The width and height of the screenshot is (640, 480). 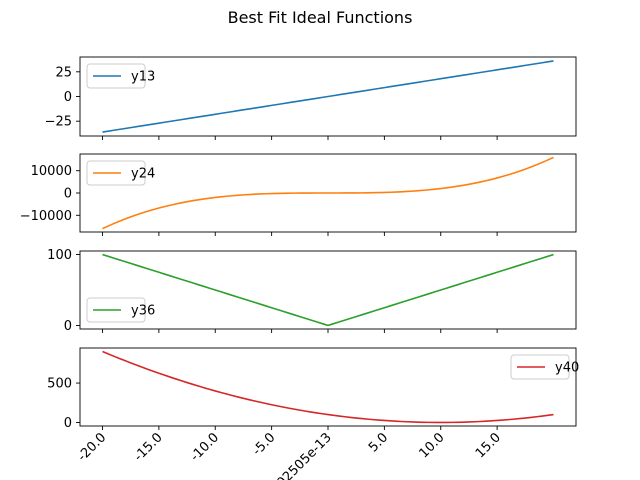 I want to click on legend-label: y40, so click(x=567, y=368).